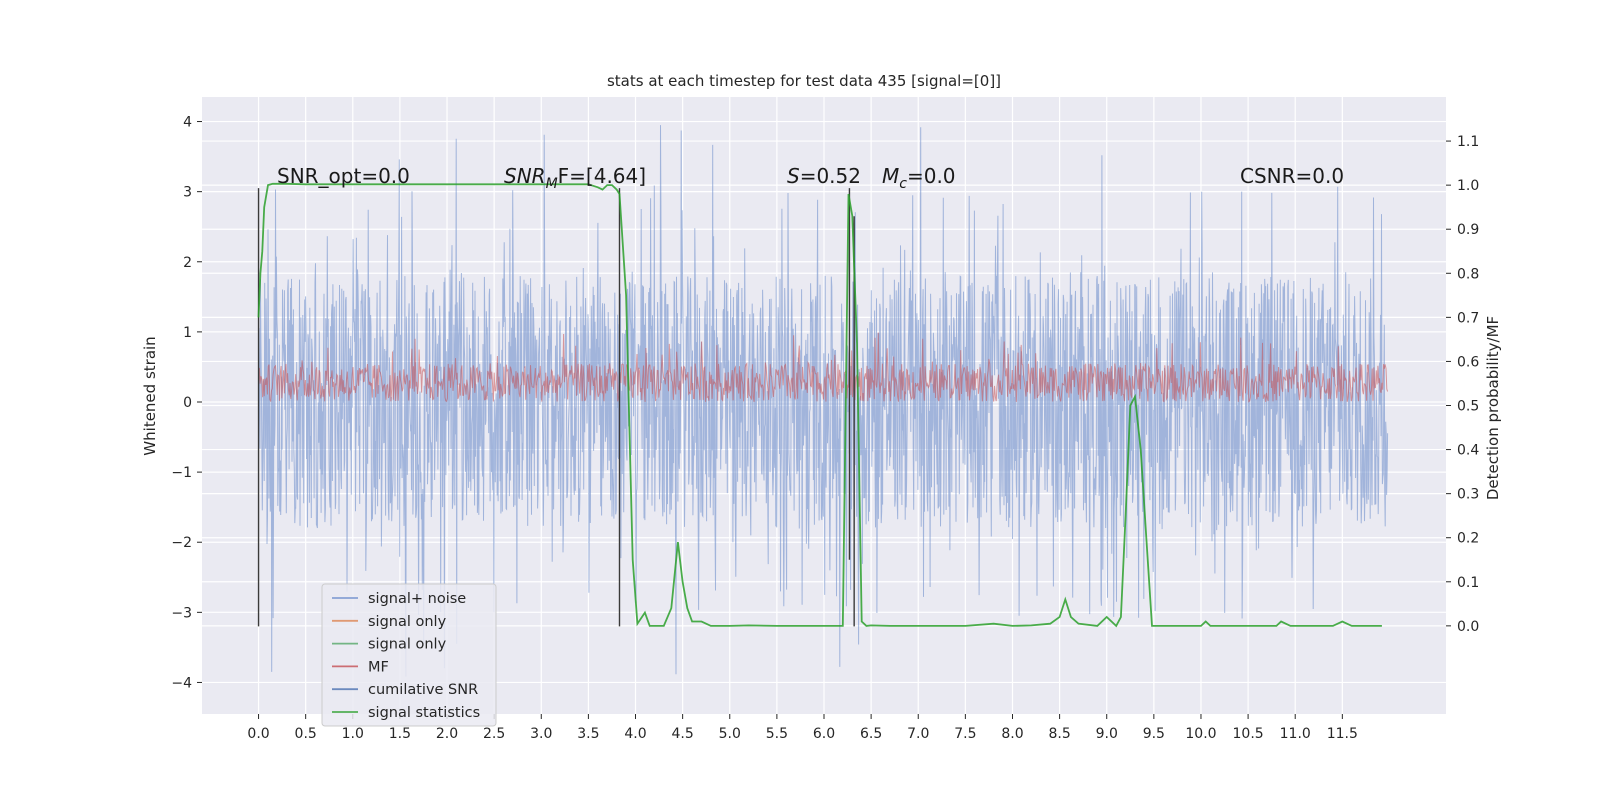  What do you see at coordinates (150, 395) in the screenshot?
I see `y-axis-label: Whitened strain` at bounding box center [150, 395].